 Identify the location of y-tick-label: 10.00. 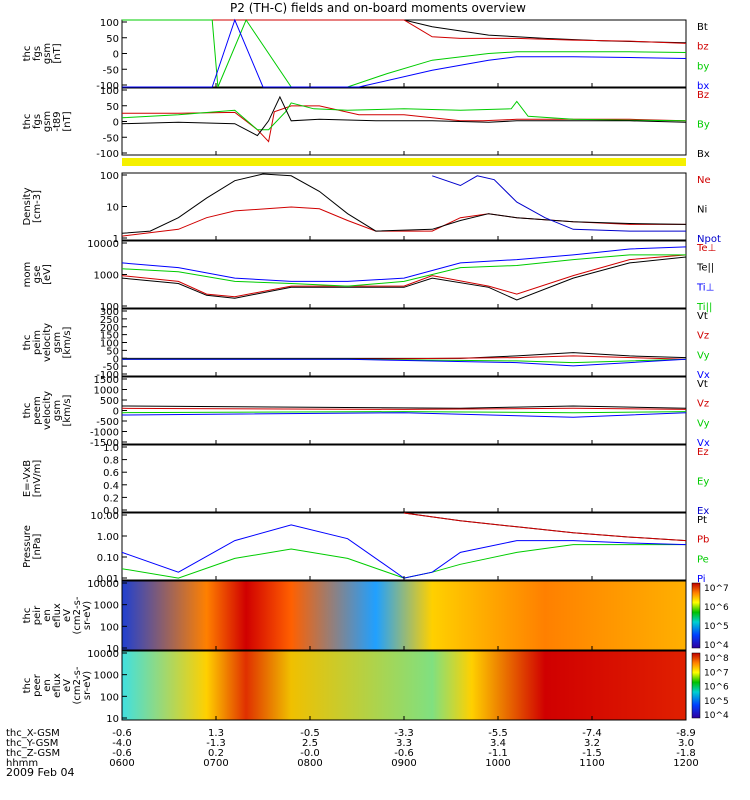
(104, 516).